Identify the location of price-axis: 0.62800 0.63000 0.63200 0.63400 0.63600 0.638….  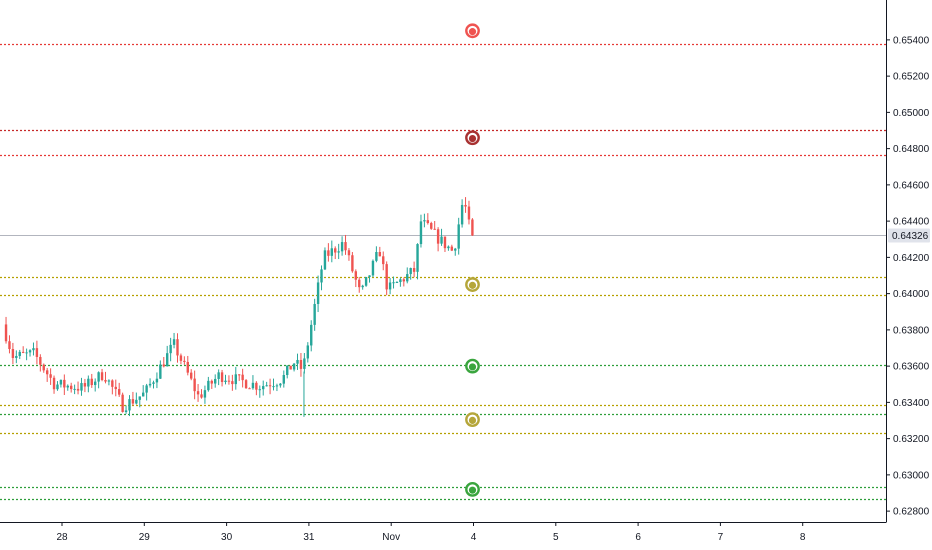
(908, 276).